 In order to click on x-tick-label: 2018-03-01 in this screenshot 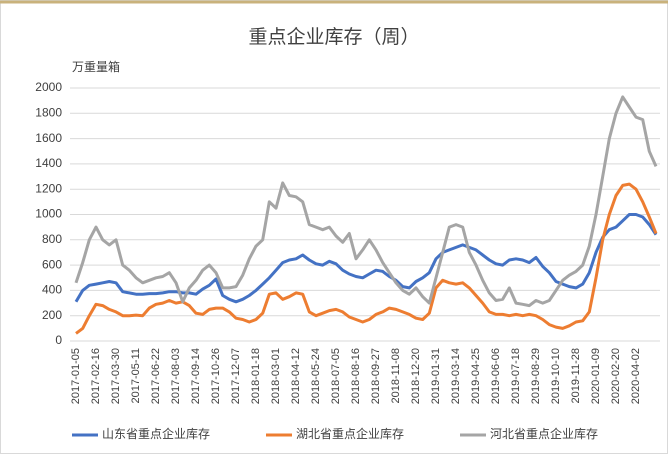, I will do `click(276, 376)`.